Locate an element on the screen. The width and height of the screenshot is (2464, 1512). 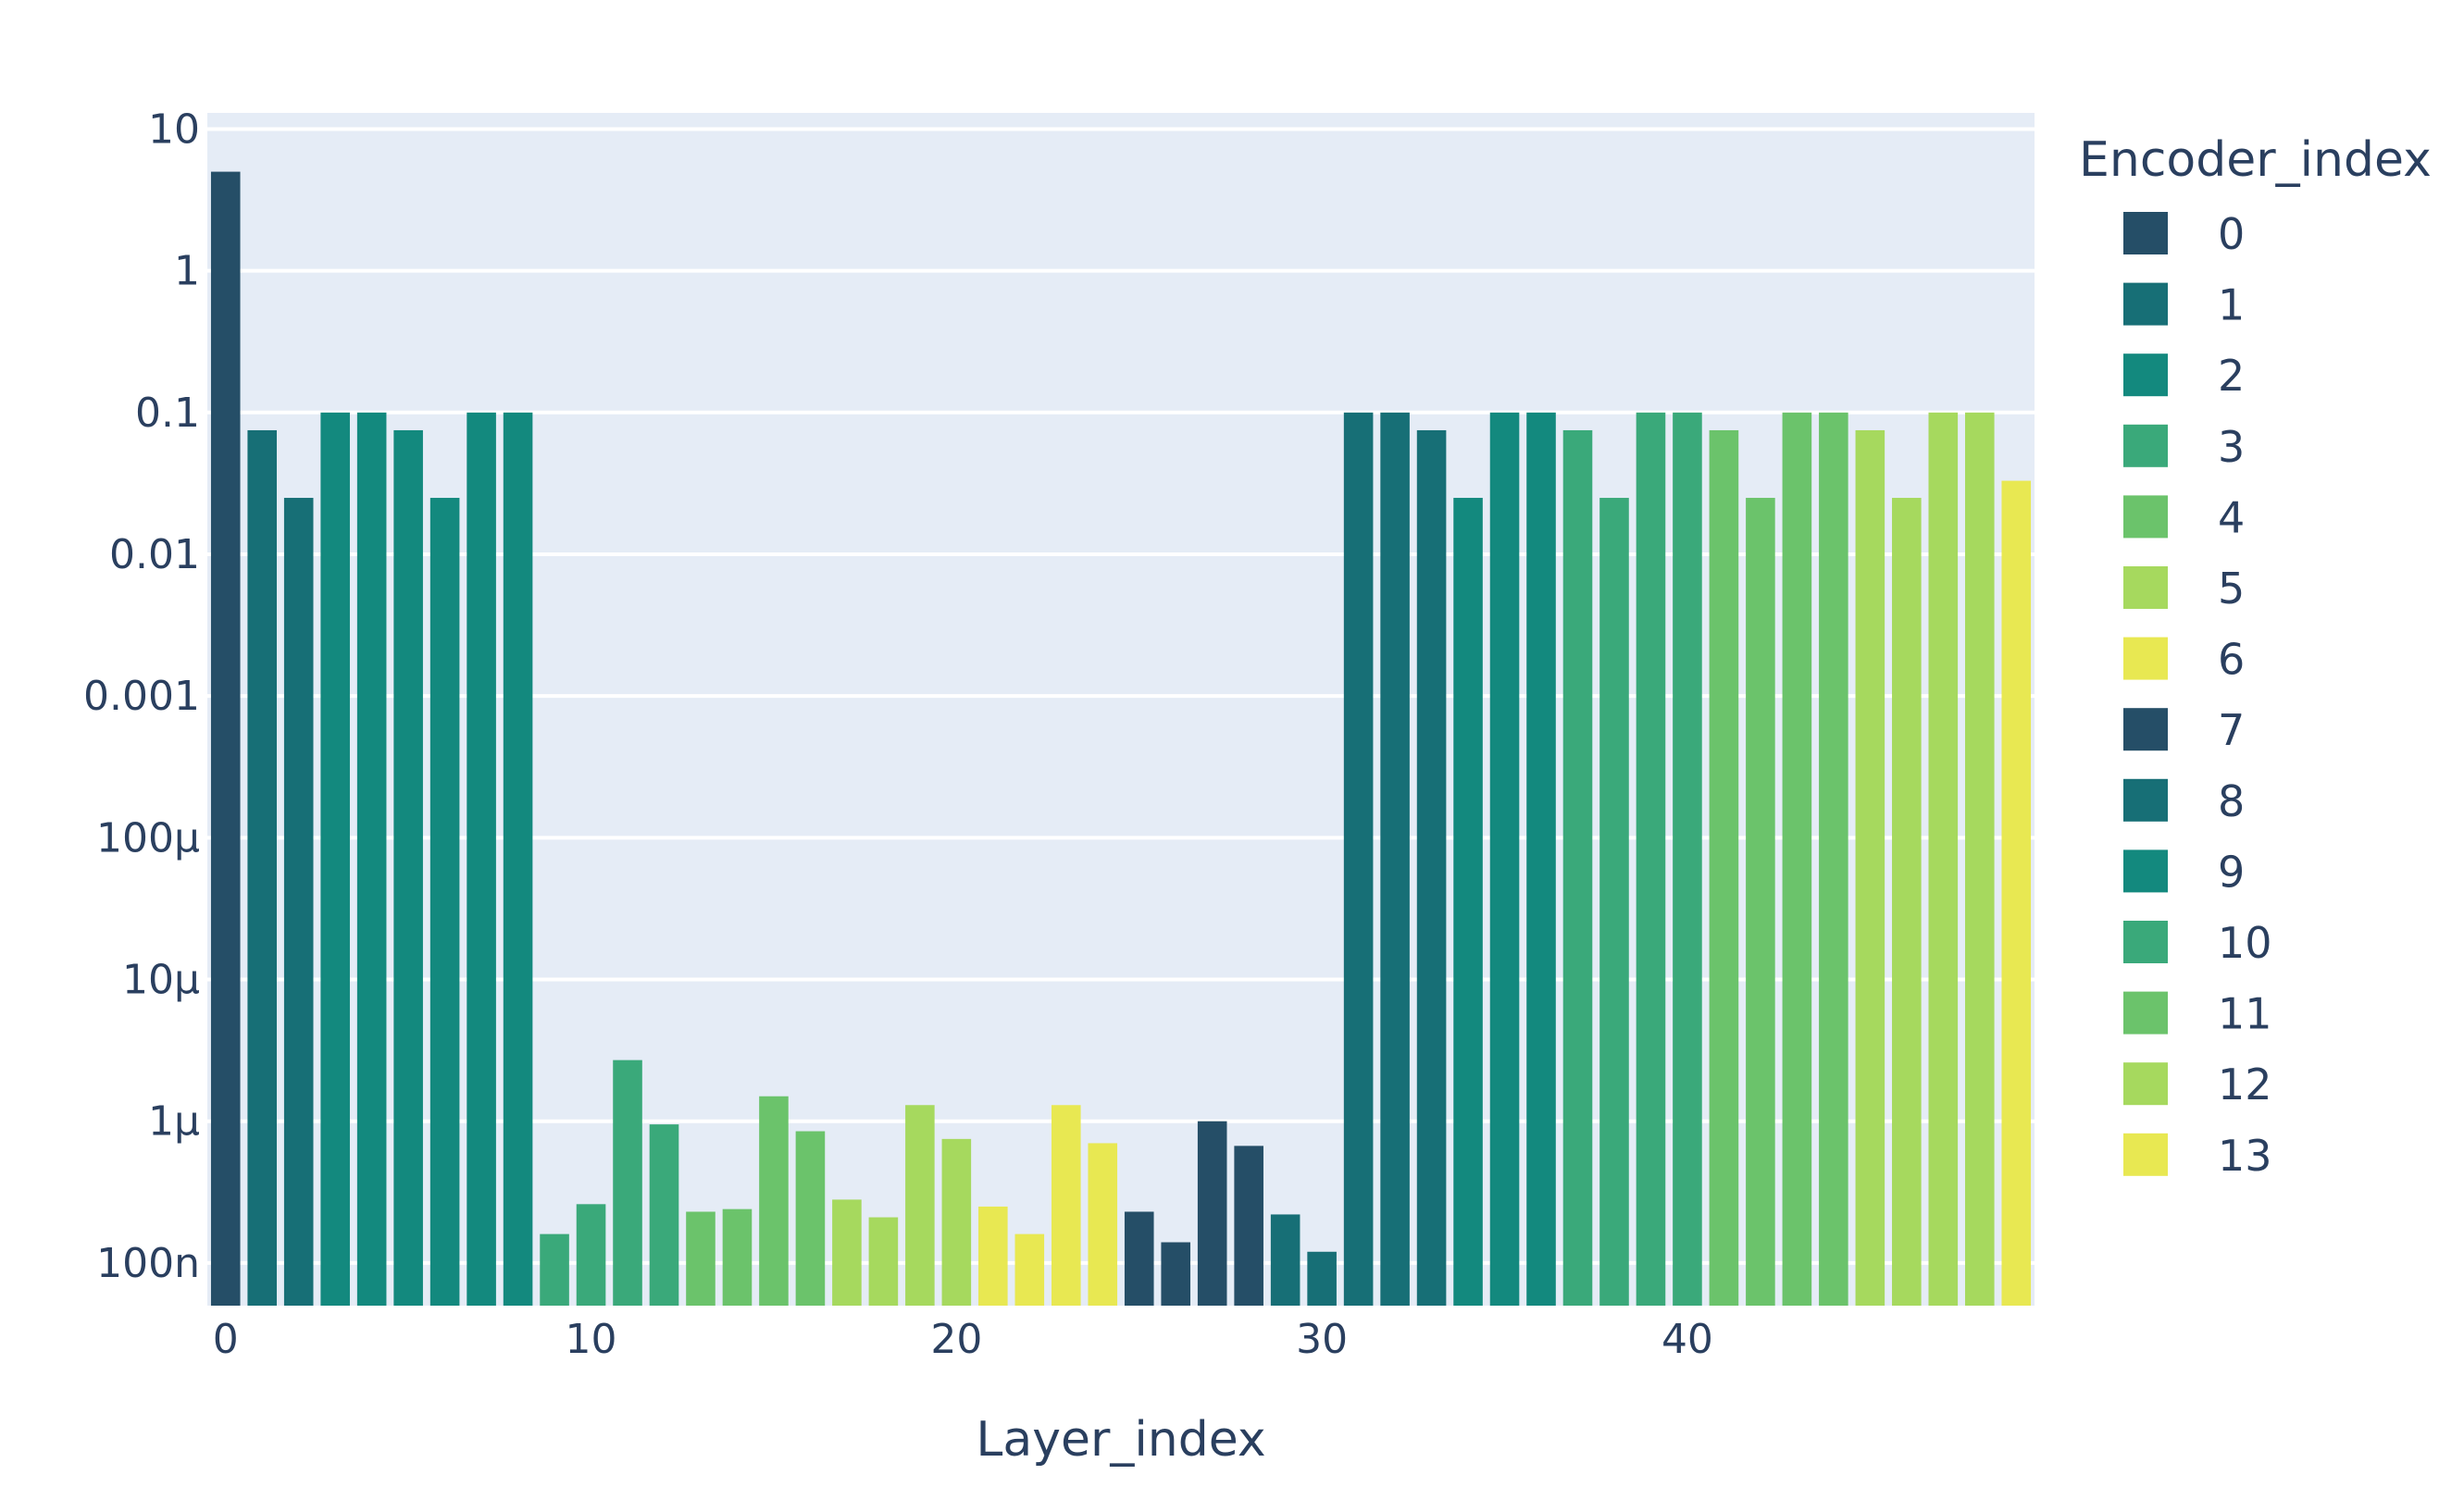
x-tick-label: 20 is located at coordinates (956, 1339).